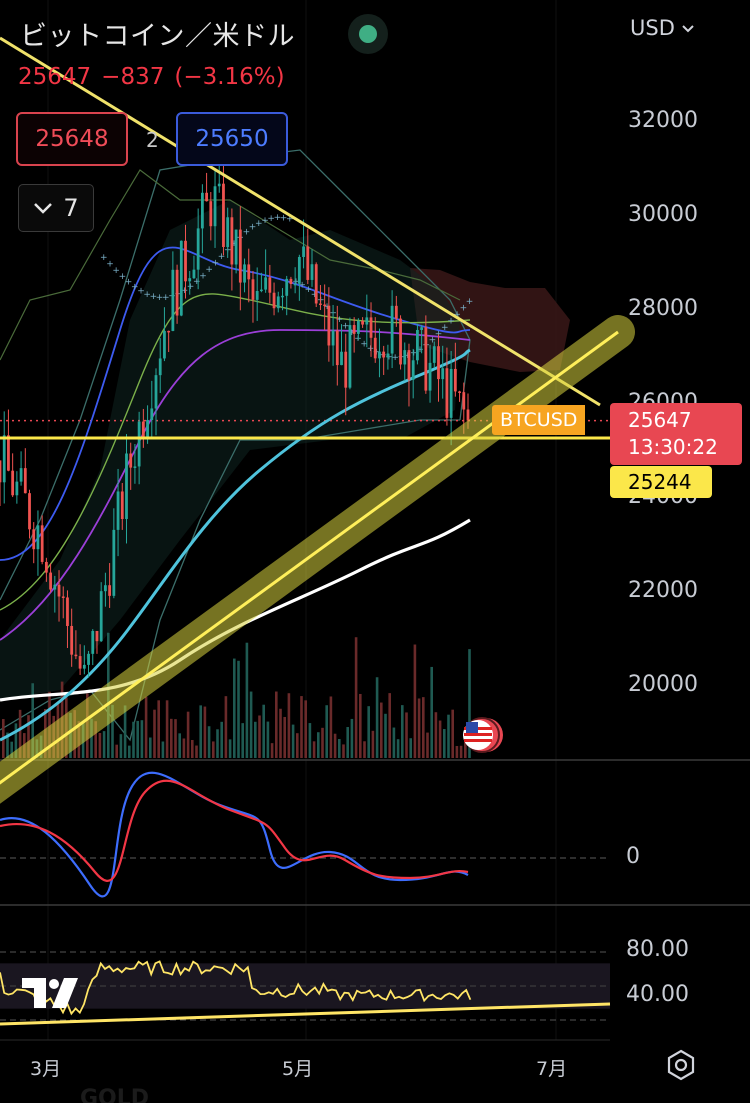 Image resolution: width=750 pixels, height=1103 pixels. What do you see at coordinates (552, 1069) in the screenshot?
I see `time-axis-tick: 7月` at bounding box center [552, 1069].